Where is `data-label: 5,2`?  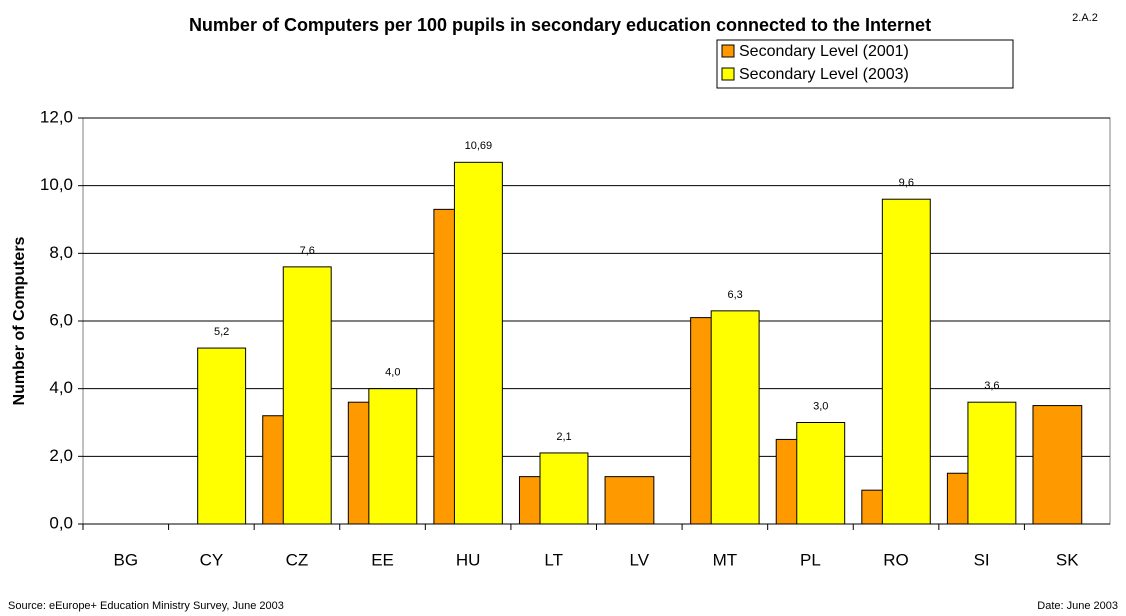
data-label: 5,2 is located at coordinates (221, 332).